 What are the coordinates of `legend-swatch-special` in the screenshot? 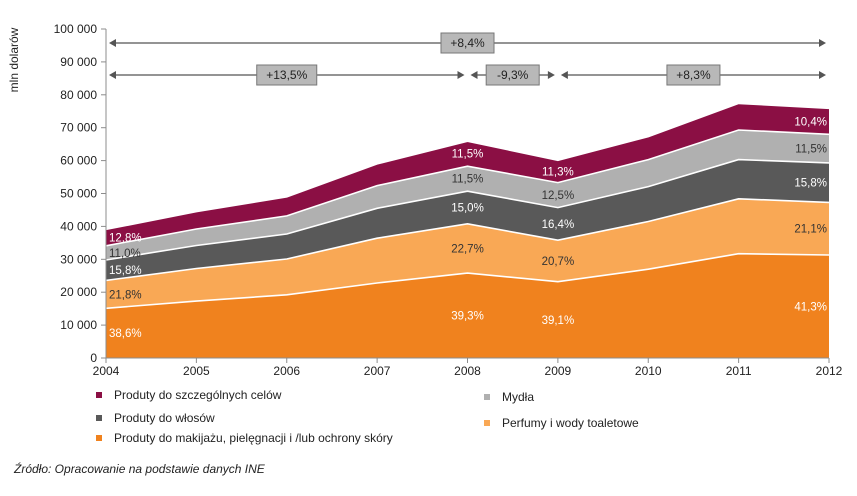 It's located at (99, 395).